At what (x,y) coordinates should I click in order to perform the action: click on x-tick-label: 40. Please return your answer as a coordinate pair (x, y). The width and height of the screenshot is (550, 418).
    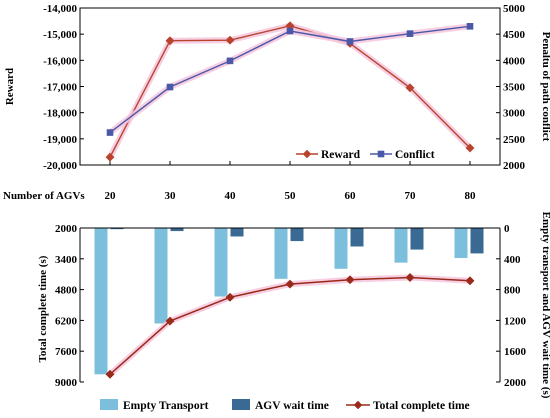
    Looking at the image, I should click on (231, 196).